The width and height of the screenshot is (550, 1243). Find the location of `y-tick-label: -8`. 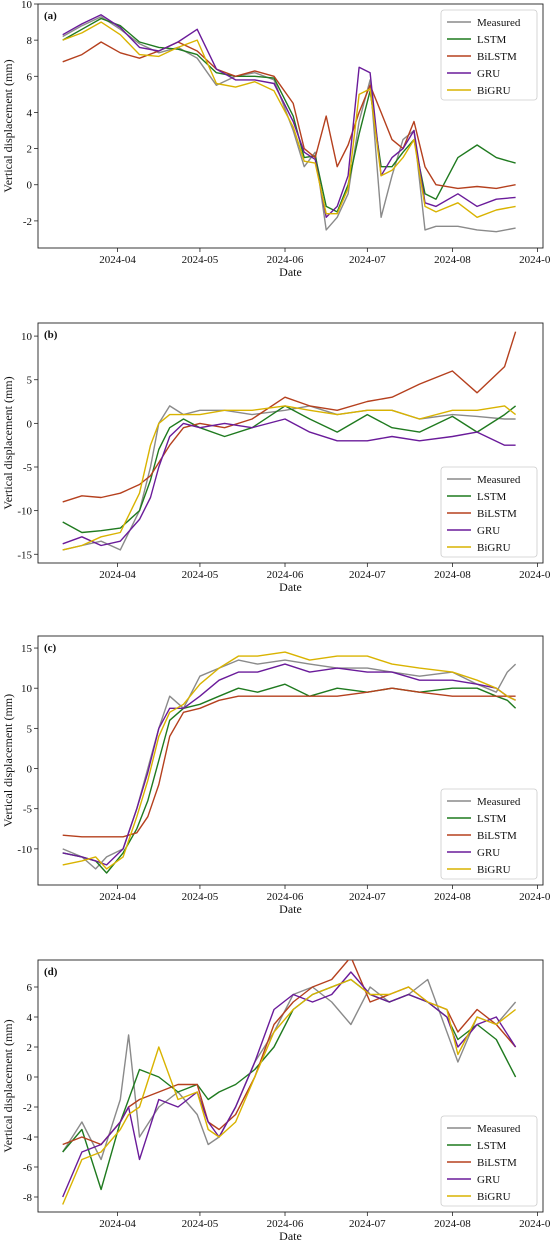

y-tick-label: -8 is located at coordinates (28, 1198).